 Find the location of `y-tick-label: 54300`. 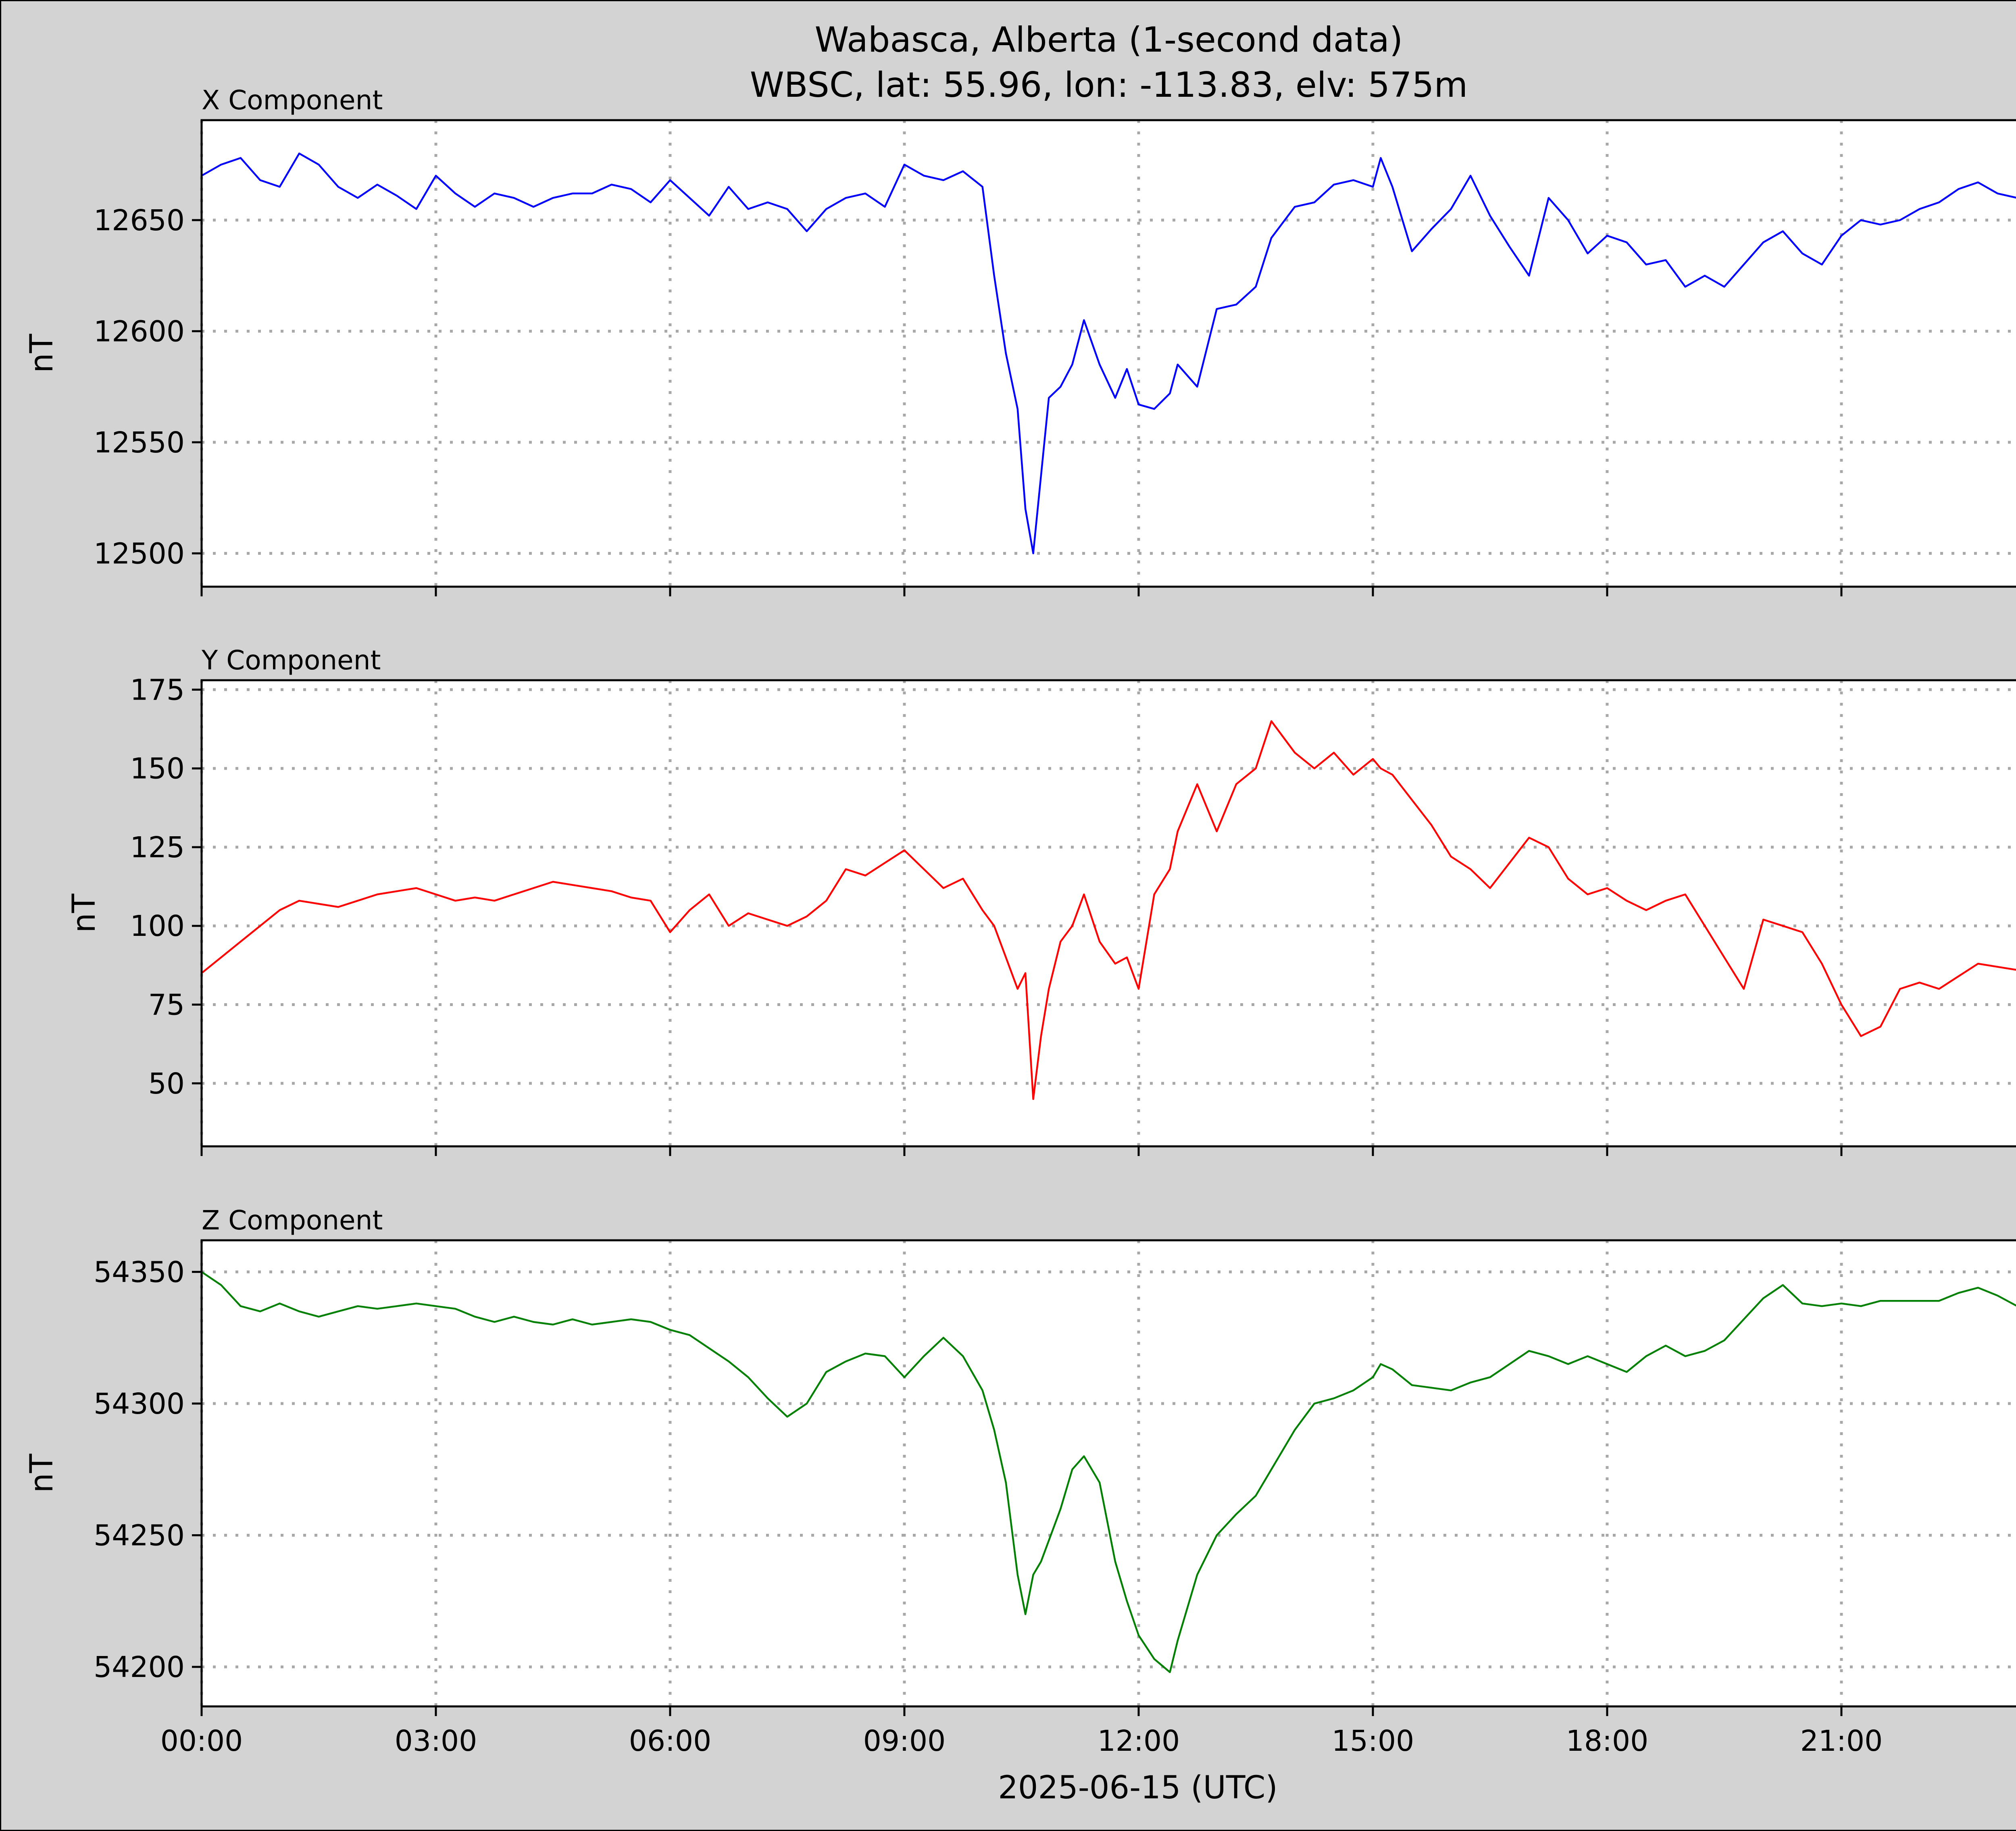

y-tick-label: 54300 is located at coordinates (139, 1404).